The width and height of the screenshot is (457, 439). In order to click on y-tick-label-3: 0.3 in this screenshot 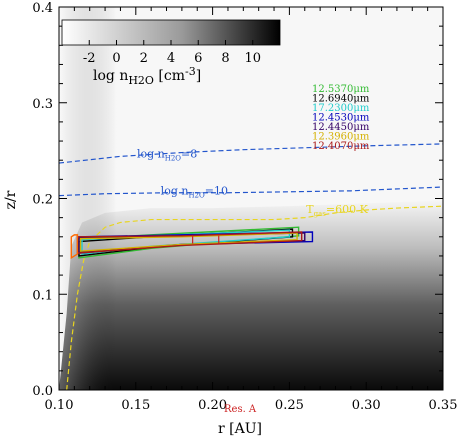, I will do `click(42, 104)`.